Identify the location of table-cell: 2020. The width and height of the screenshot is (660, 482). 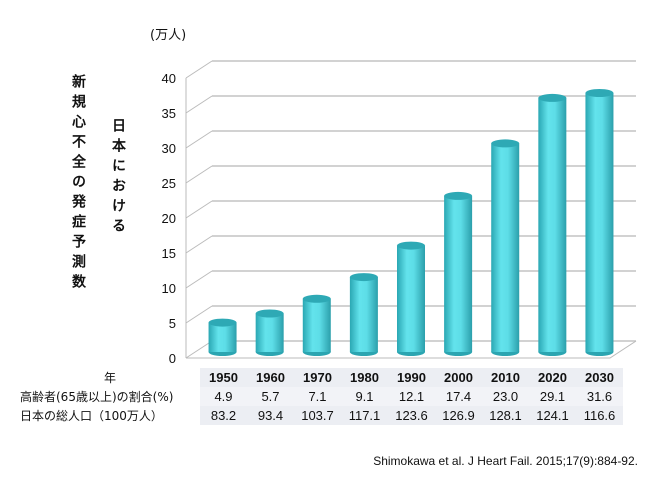
(552, 377).